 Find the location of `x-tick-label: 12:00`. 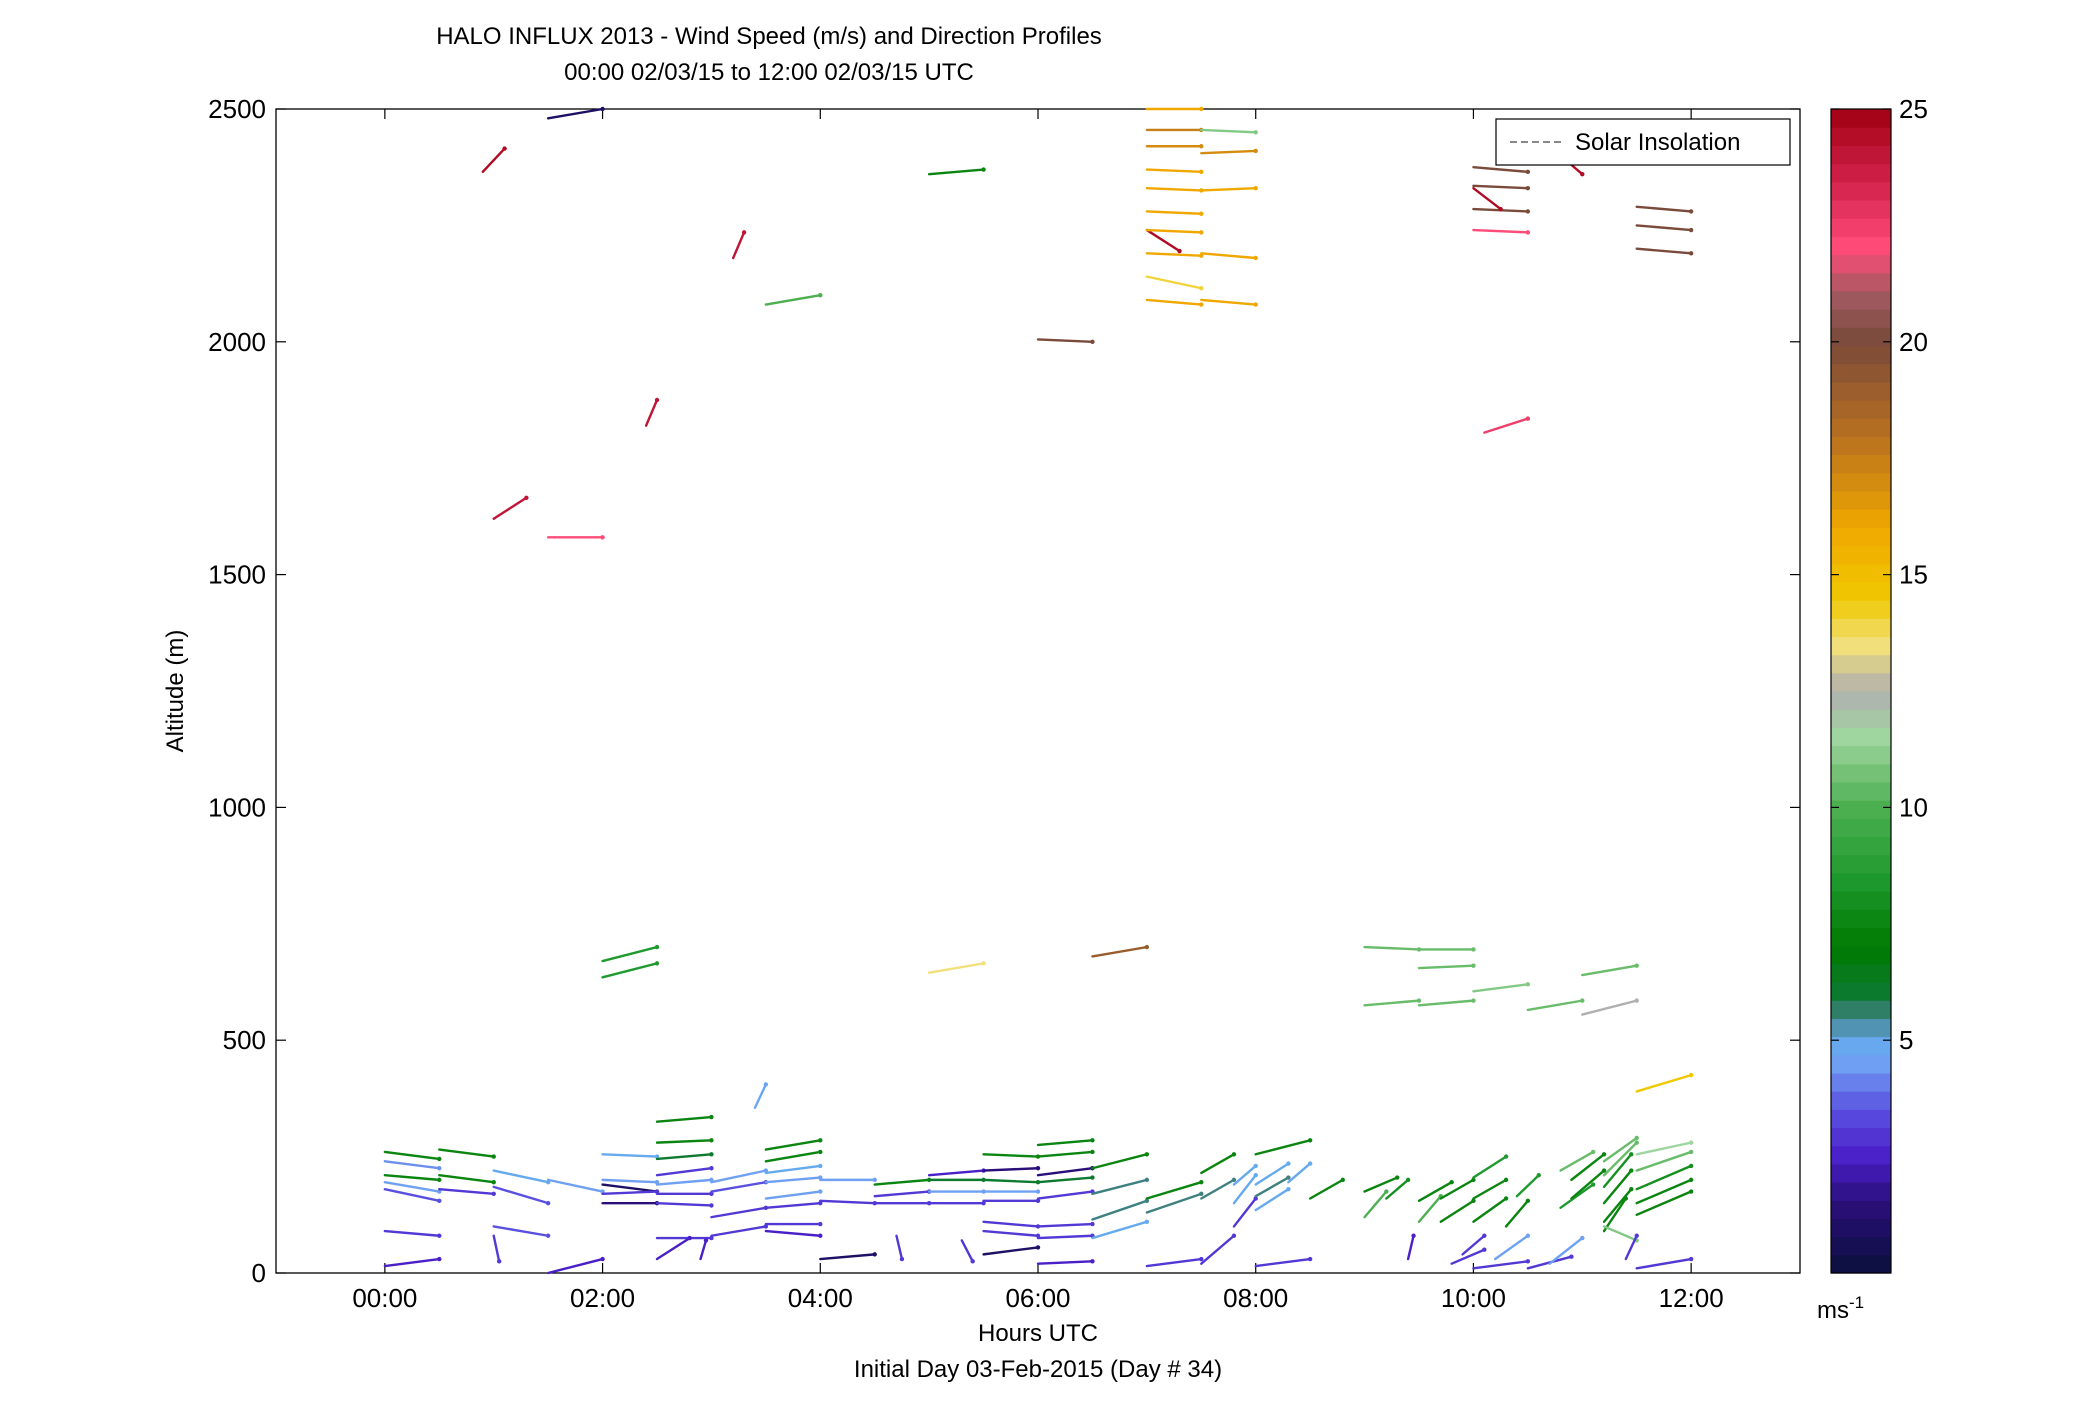

x-tick-label: 12:00 is located at coordinates (1691, 1298).